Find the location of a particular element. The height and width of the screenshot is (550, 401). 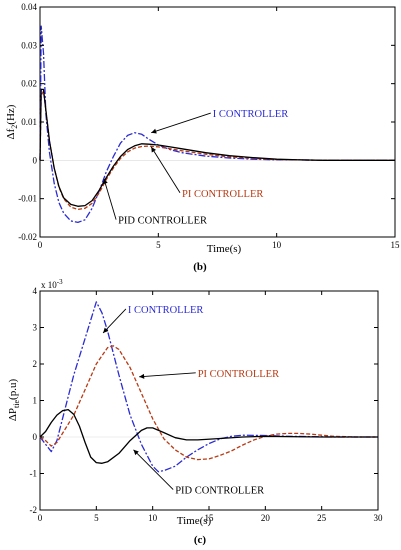

y-tick-label-c-2: 0 is located at coordinates (35, 437).